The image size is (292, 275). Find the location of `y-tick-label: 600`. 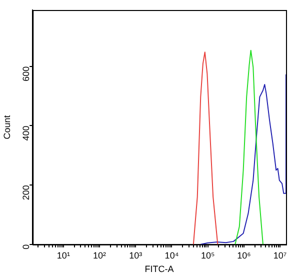

y-tick-label: 600 is located at coordinates (26, 74).